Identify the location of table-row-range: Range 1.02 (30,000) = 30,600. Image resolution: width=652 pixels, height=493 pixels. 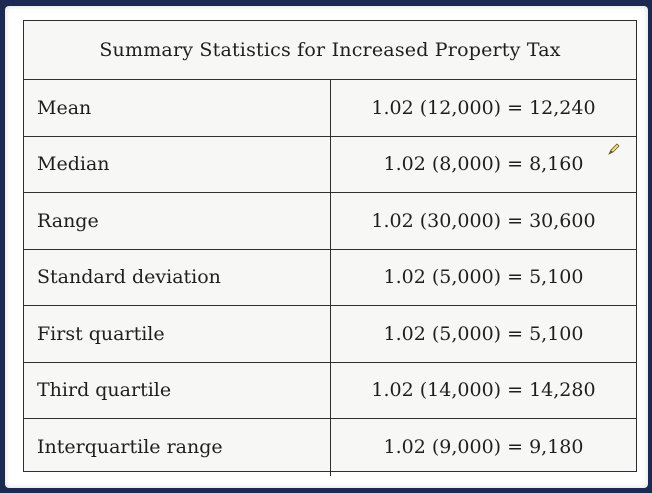
(330, 221).